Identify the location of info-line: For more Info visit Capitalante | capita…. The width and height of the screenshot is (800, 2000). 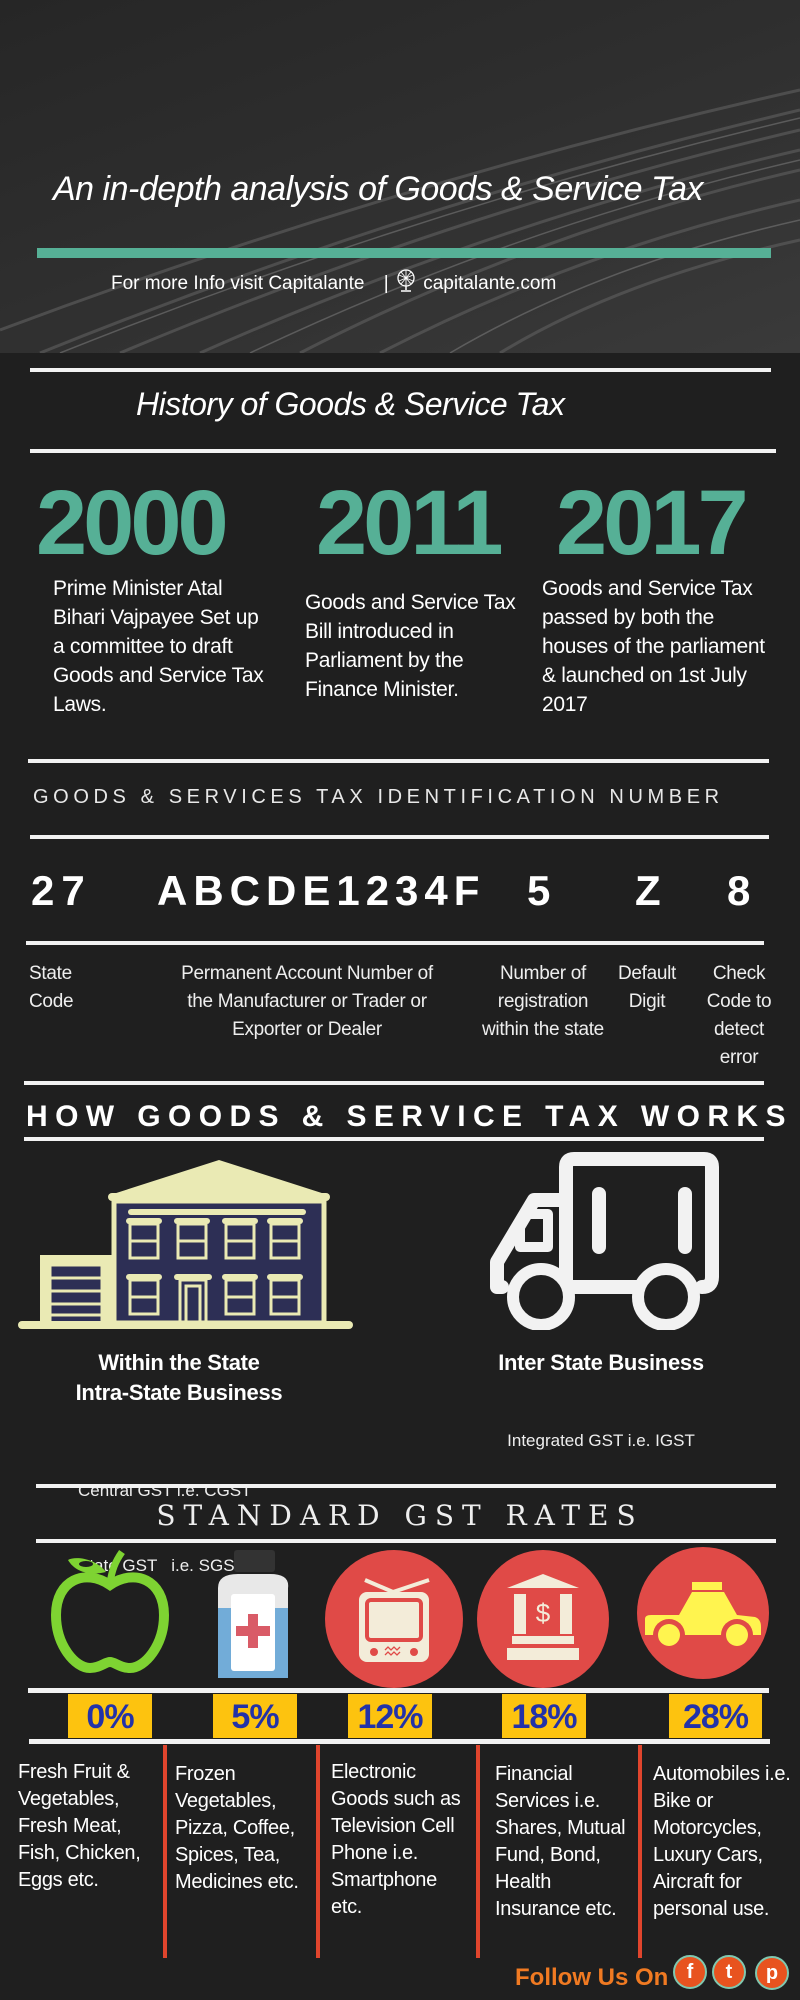
(333, 284).